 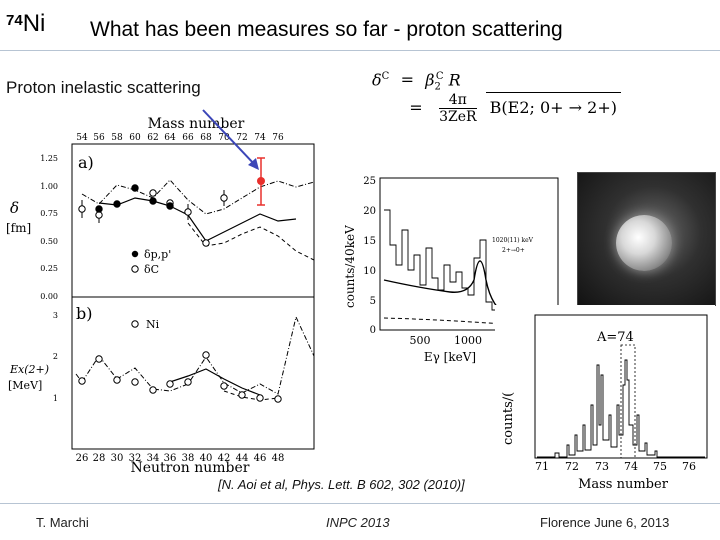 I want to click on panel-b-solid-curve, so click(x=215, y=382).